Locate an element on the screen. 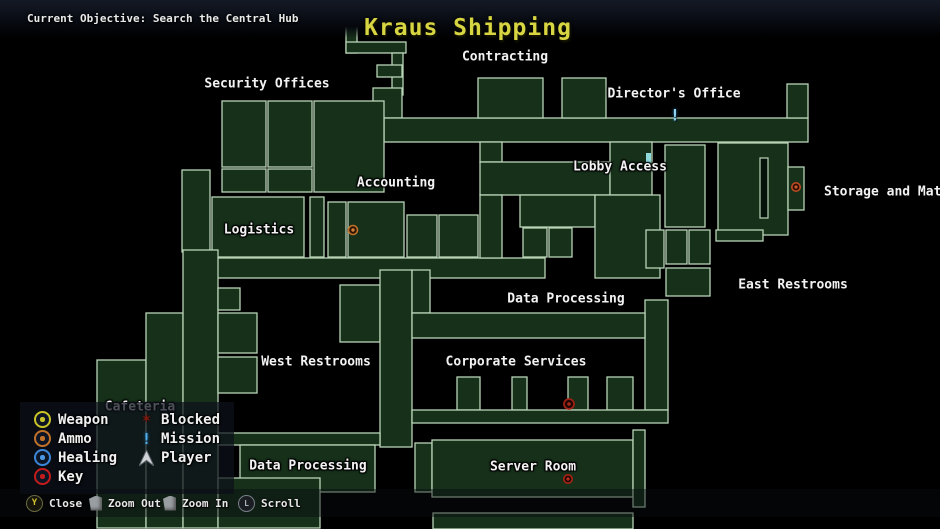 This screenshot has height=529, width=940. key-icon is located at coordinates (42, 476).